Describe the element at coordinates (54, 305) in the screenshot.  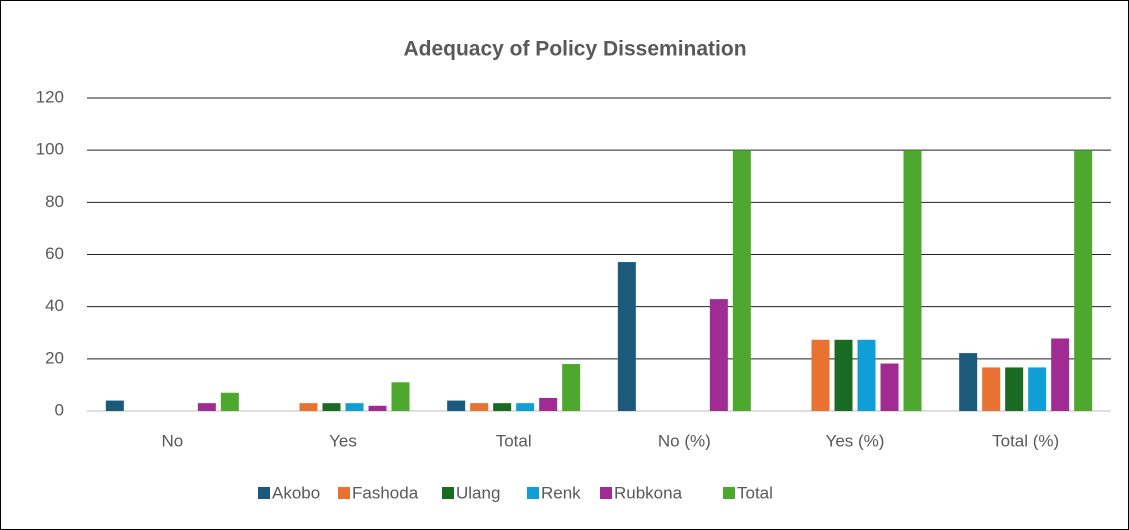
I see `y-tick-label: 40` at that location.